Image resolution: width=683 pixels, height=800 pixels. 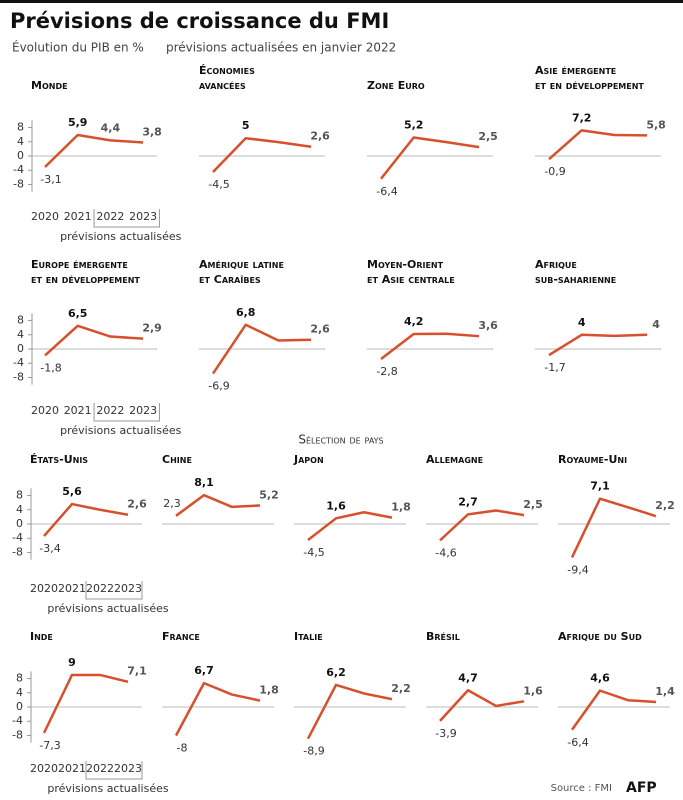 I want to click on value-label: 2,2, so click(x=401, y=688).